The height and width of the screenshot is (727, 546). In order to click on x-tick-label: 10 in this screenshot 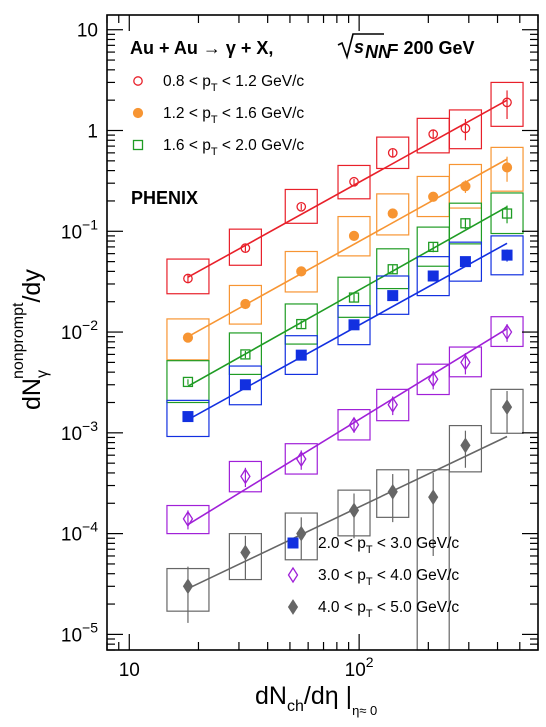, I will do `click(129, 670)`.